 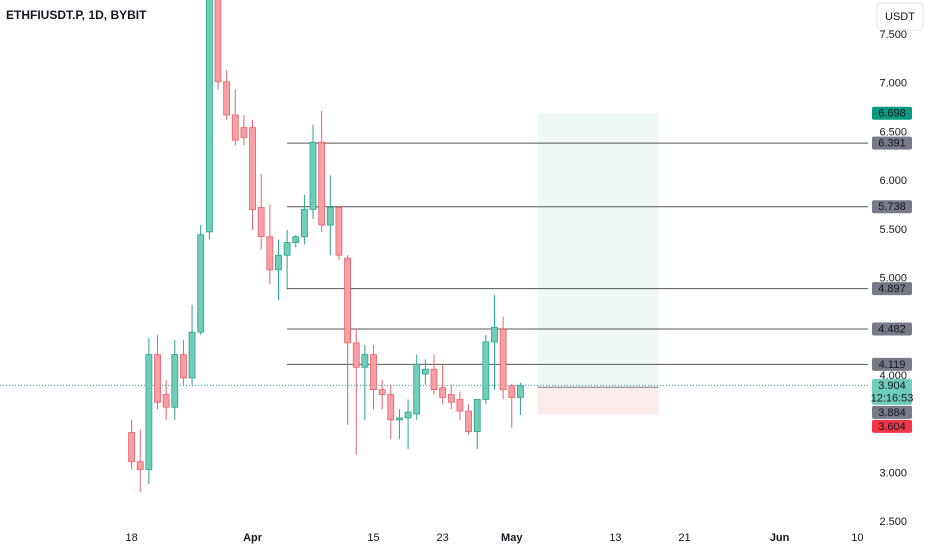 What do you see at coordinates (892, 398) in the screenshot?
I see `countdown: 12:16:53` at bounding box center [892, 398].